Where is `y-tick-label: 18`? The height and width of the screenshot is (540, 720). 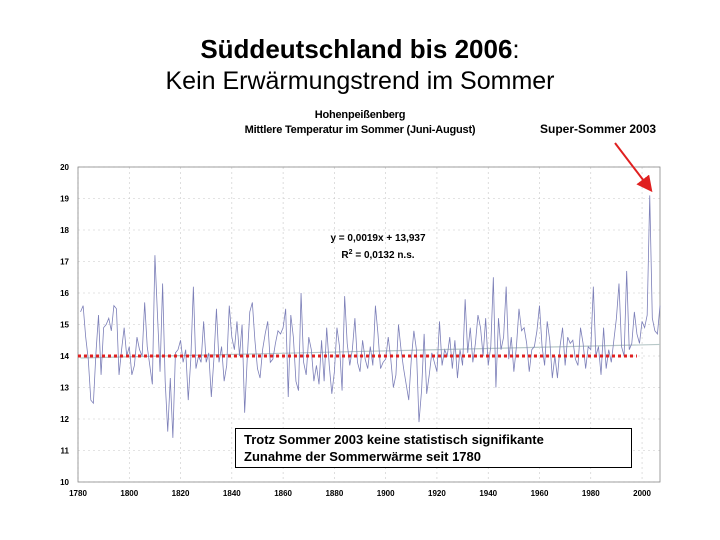
y-tick-label: 18 is located at coordinates (64, 230).